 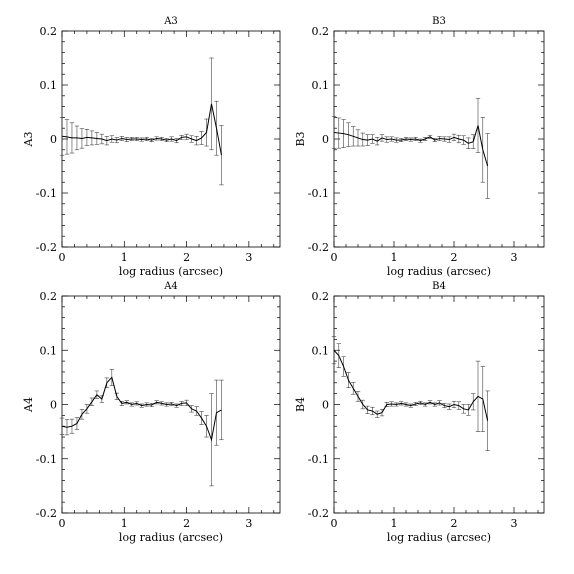 I want to click on y-axis-label: A3, so click(x=28, y=140).